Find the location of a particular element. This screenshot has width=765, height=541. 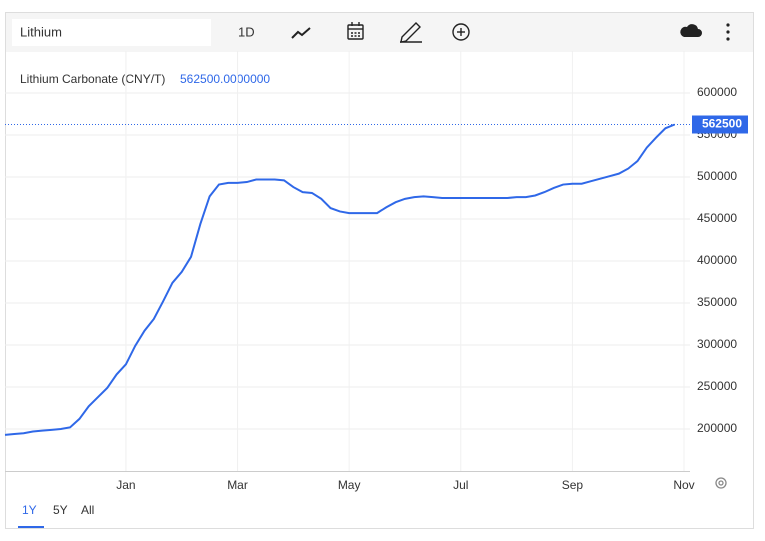

compare-icon is located at coordinates (461, 32).